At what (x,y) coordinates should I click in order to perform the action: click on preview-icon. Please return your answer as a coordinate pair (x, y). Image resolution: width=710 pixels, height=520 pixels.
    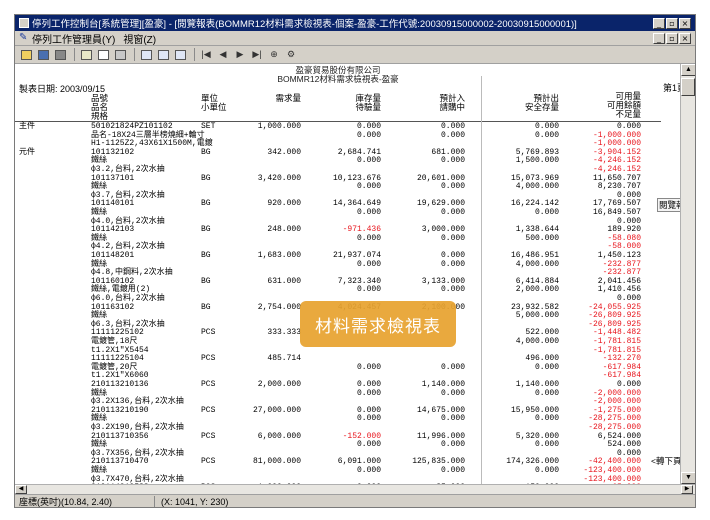
    Looking at the image, I should click on (103, 55).